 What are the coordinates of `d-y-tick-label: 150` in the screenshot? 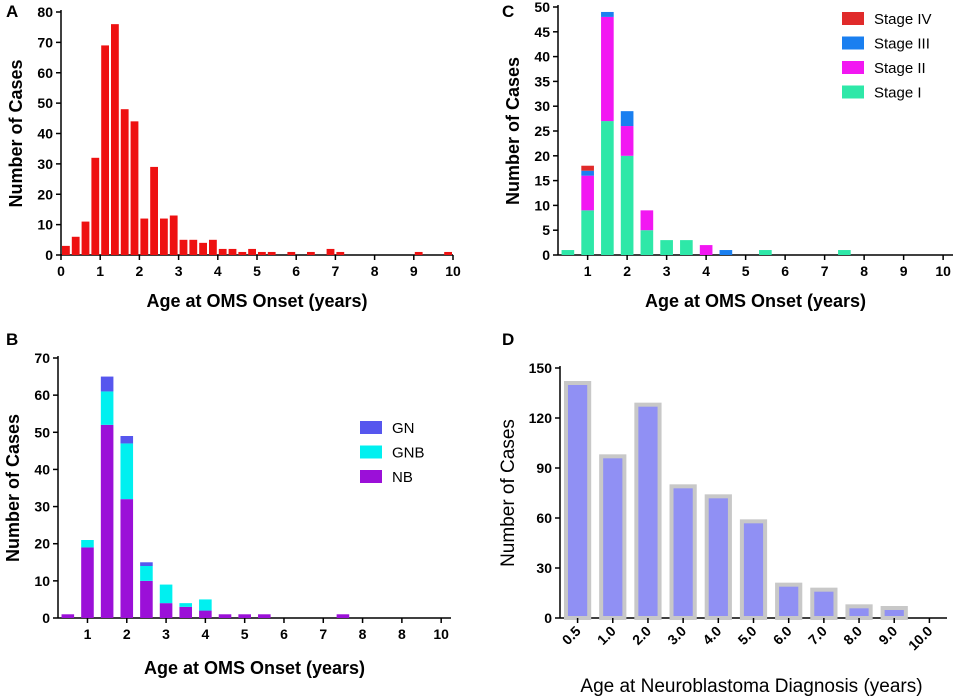 It's located at (541, 368).